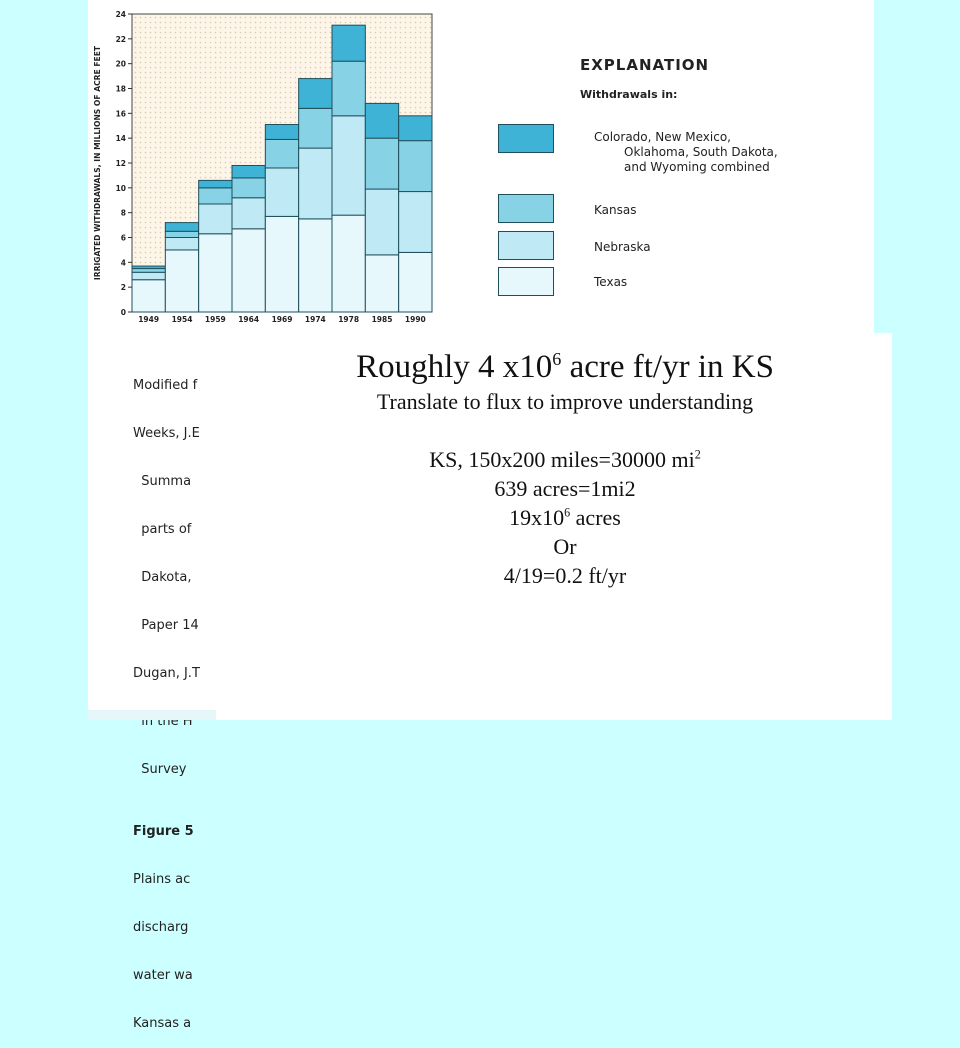  Describe the element at coordinates (565, 367) in the screenshot. I see `headline: Roughly 4 x106 acre ft/yr in KS` at that location.